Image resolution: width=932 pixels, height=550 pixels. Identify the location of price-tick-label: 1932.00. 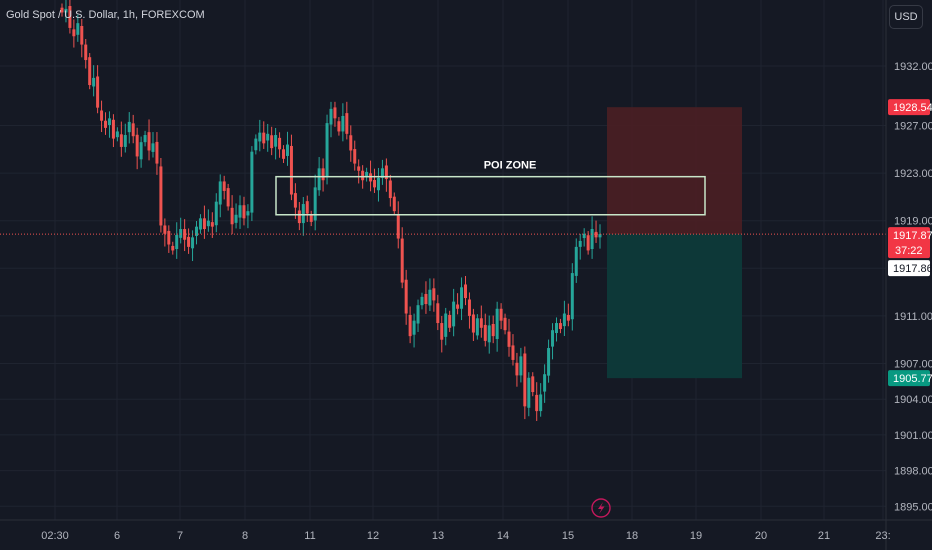
(913, 67).